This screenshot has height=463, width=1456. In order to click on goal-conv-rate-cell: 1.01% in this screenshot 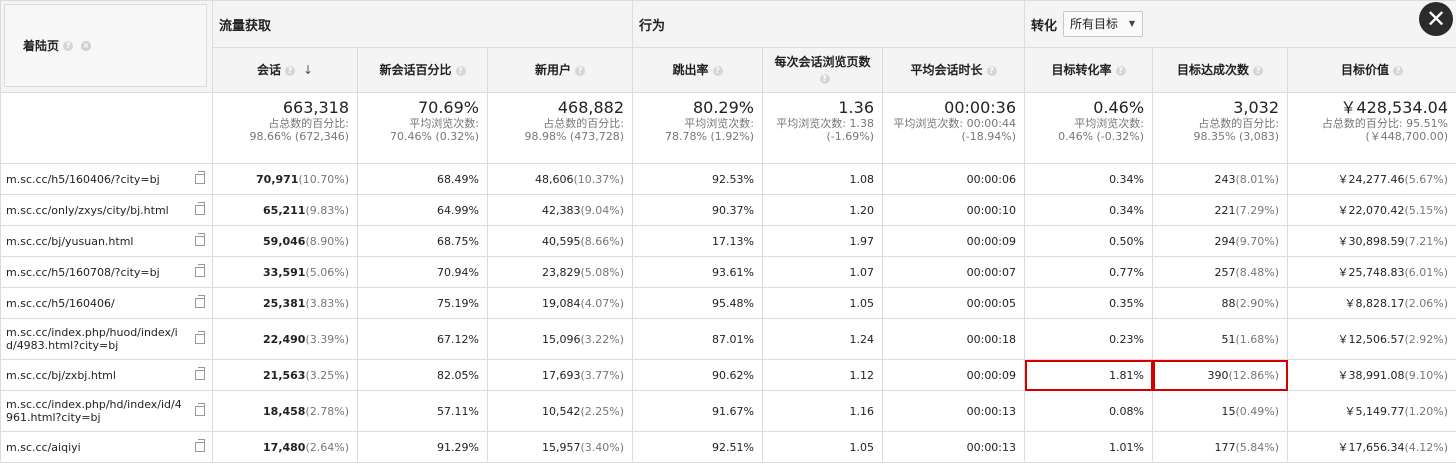, I will do `click(1089, 447)`.